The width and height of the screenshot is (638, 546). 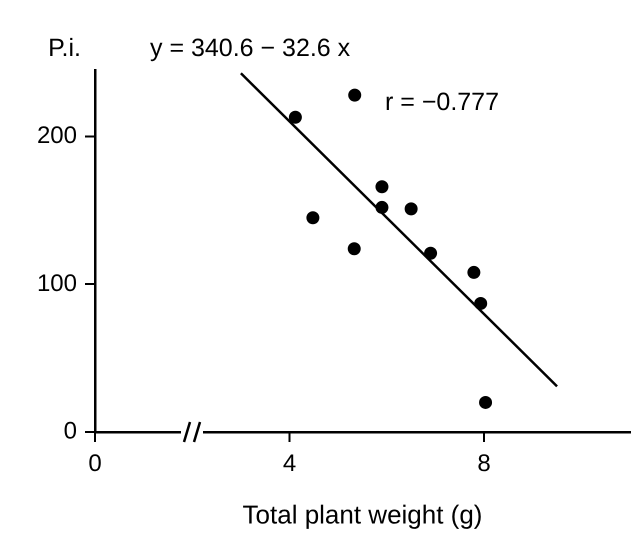 What do you see at coordinates (289, 464) in the screenshot?
I see `x-tick-label: 4` at bounding box center [289, 464].